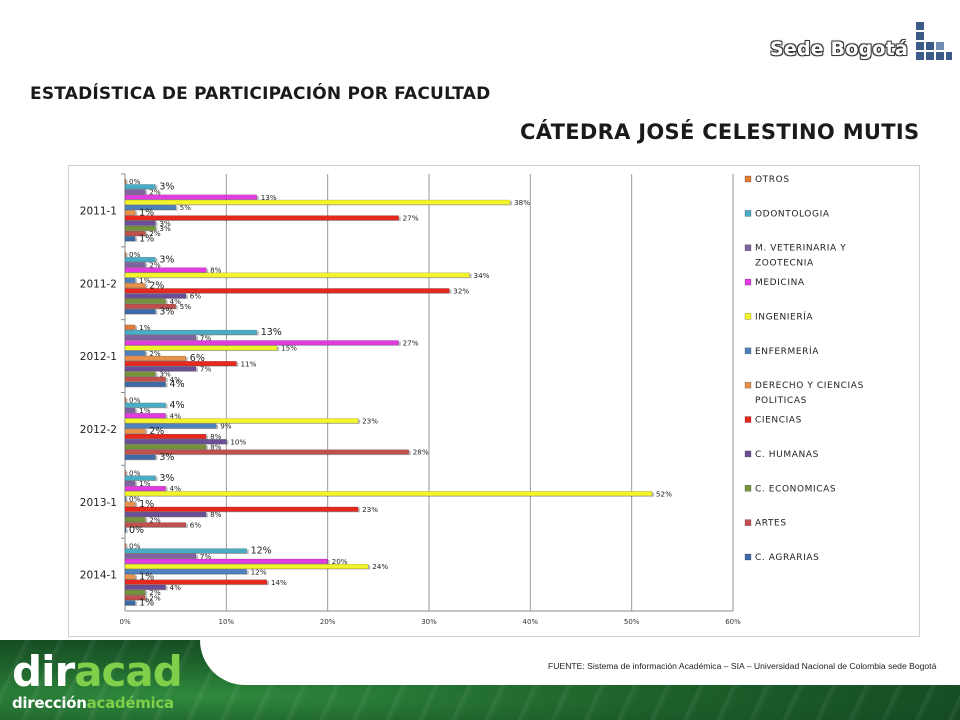  Describe the element at coordinates (259, 571) in the screenshot. I see `data-label: 12%` at that location.